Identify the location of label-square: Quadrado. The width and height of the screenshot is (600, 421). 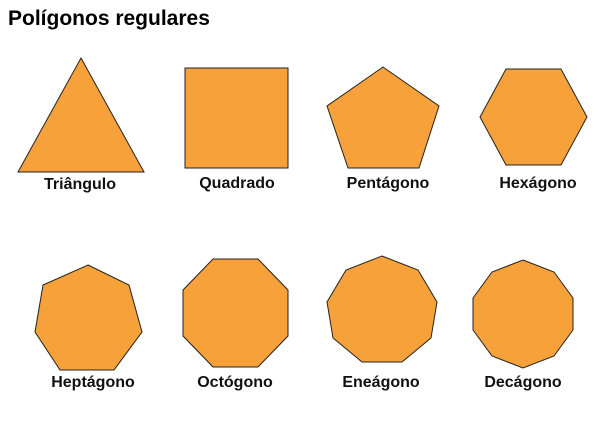
(237, 183).